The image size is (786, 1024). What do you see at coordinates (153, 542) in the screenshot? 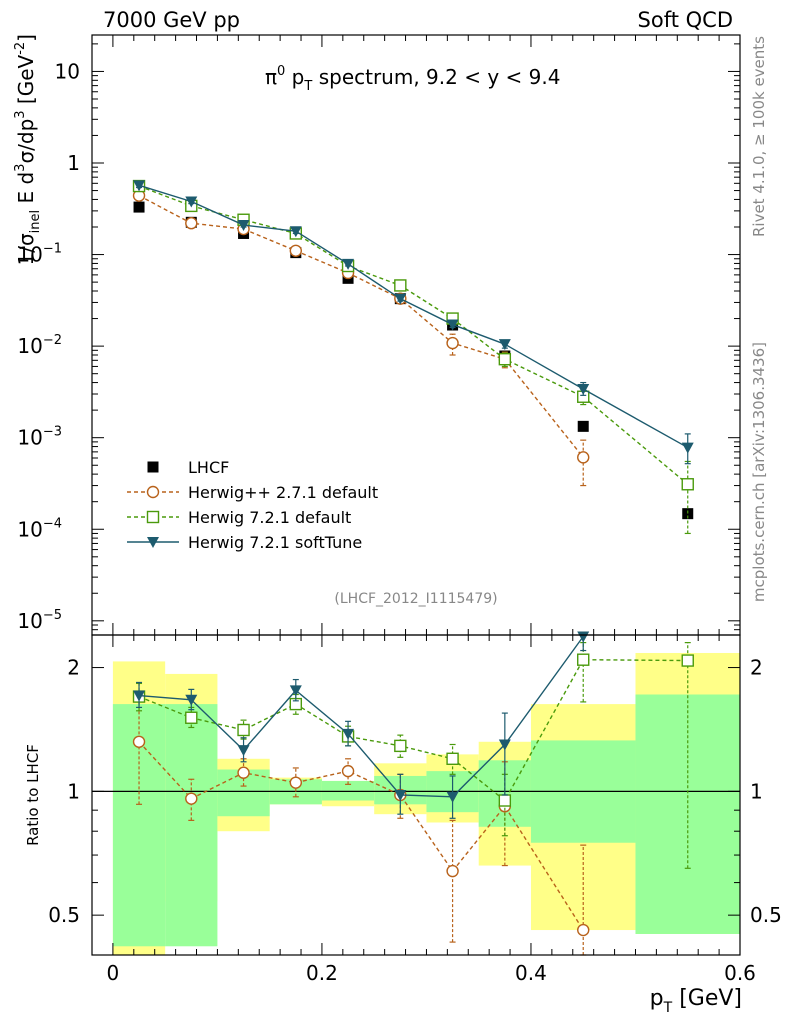
I see `legend-marker-herwig_soft` at bounding box center [153, 542].